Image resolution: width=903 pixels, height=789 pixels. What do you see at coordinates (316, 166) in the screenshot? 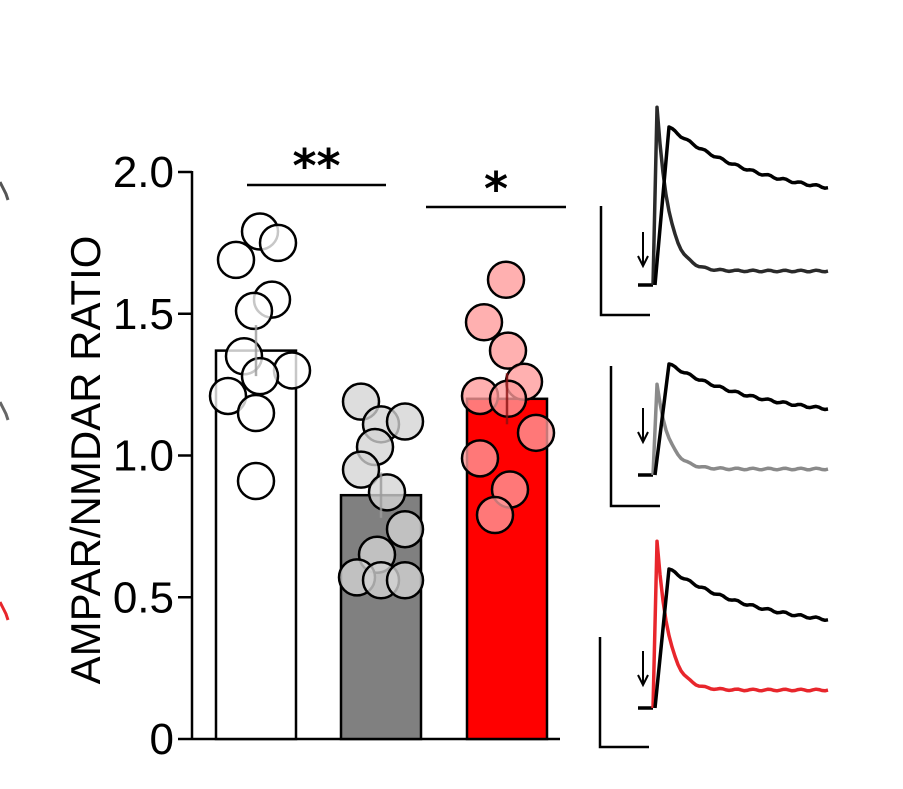
I see `significance-label: **` at bounding box center [316, 166].